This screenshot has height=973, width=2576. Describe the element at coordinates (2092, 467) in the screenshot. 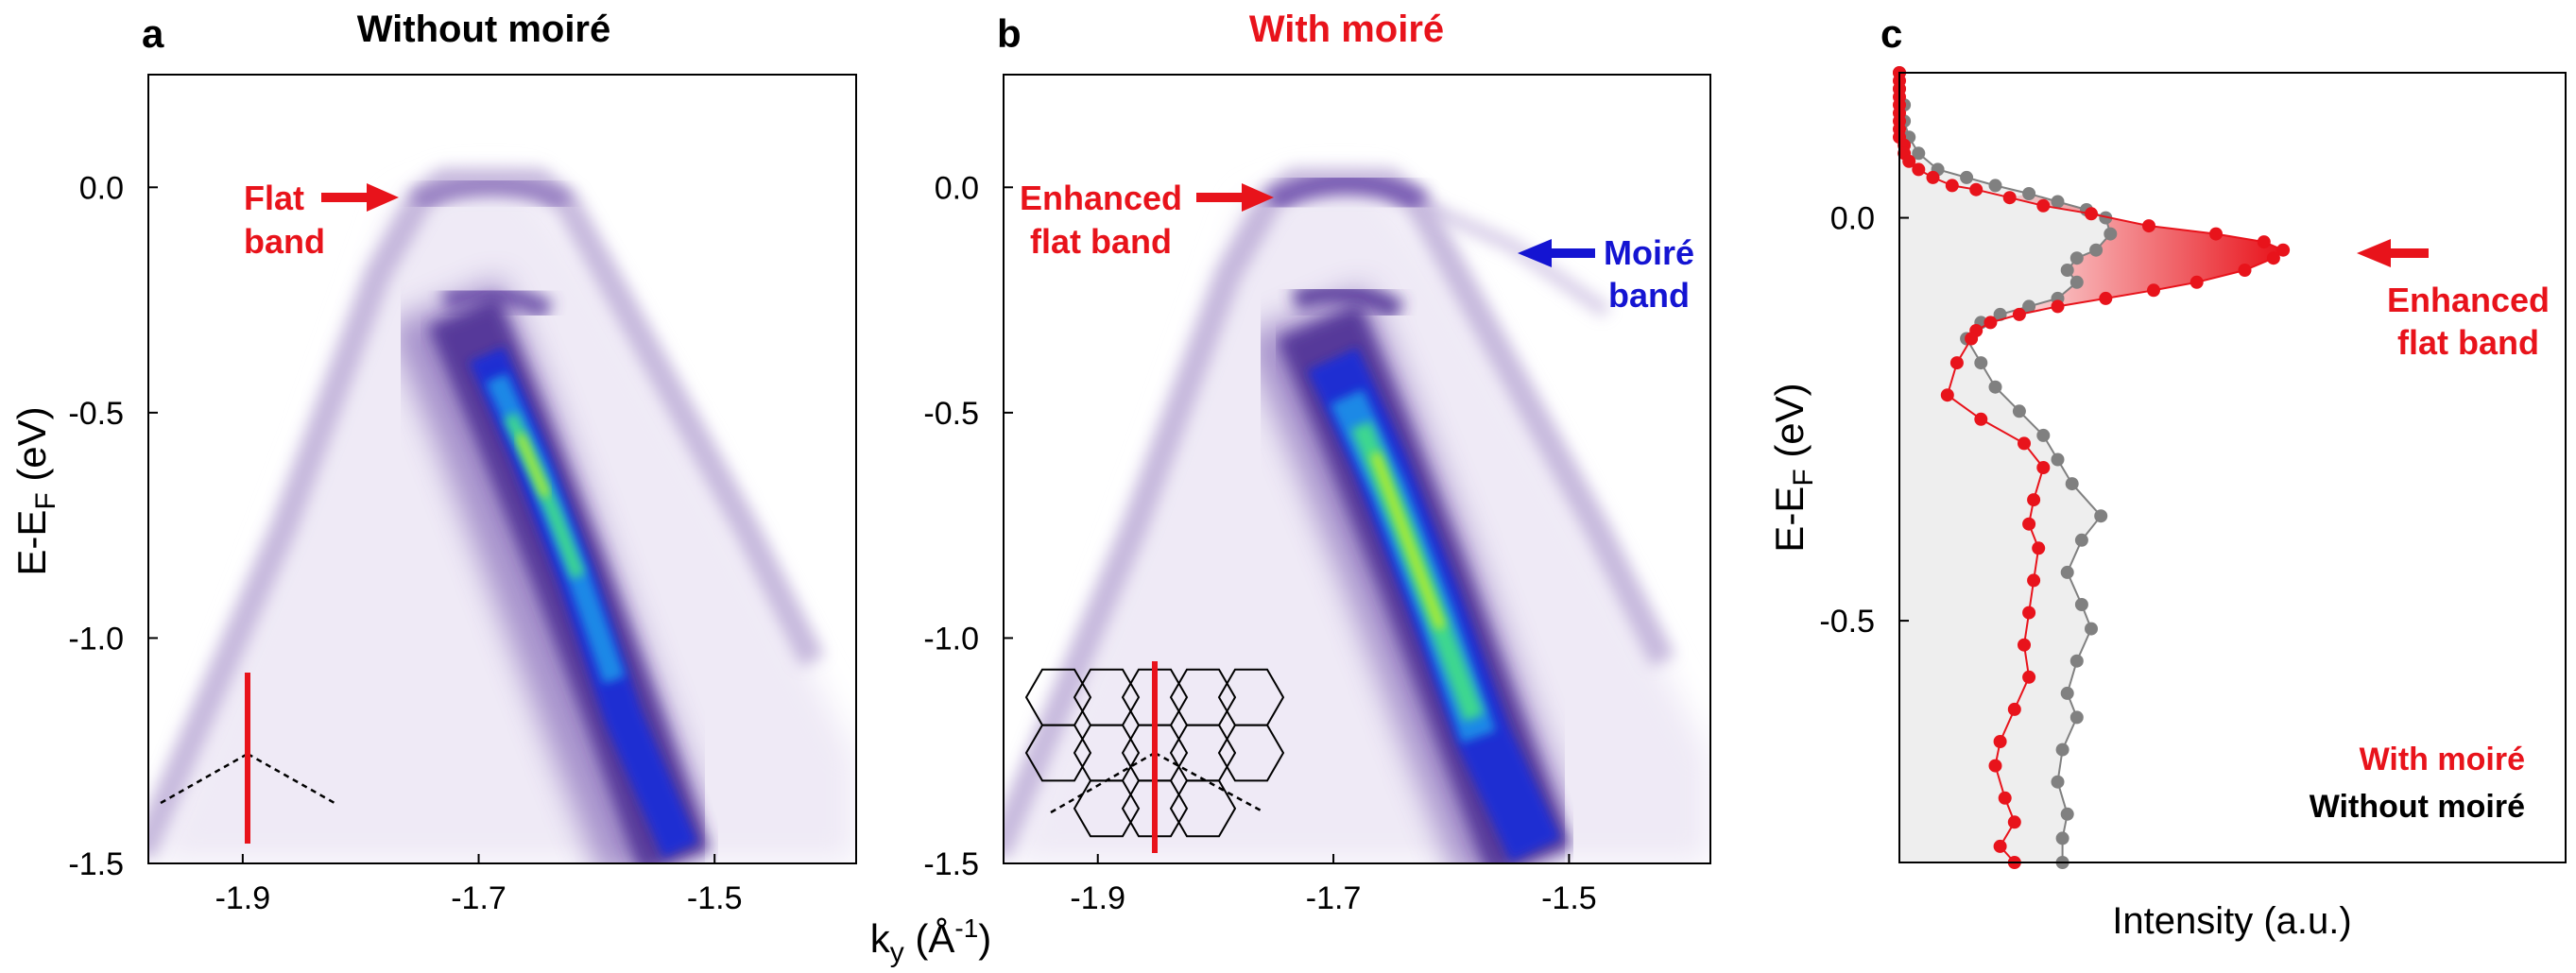

I see `series-with-moire` at that location.